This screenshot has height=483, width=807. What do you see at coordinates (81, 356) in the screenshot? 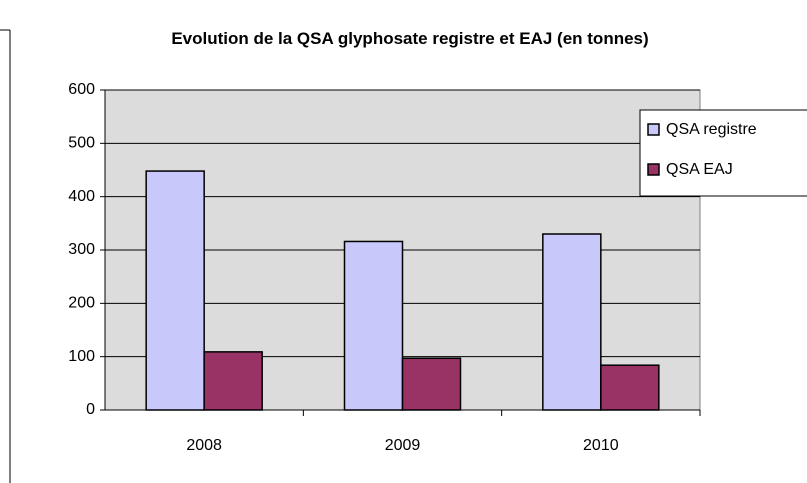
I see `y-tick-label: 100` at bounding box center [81, 356].